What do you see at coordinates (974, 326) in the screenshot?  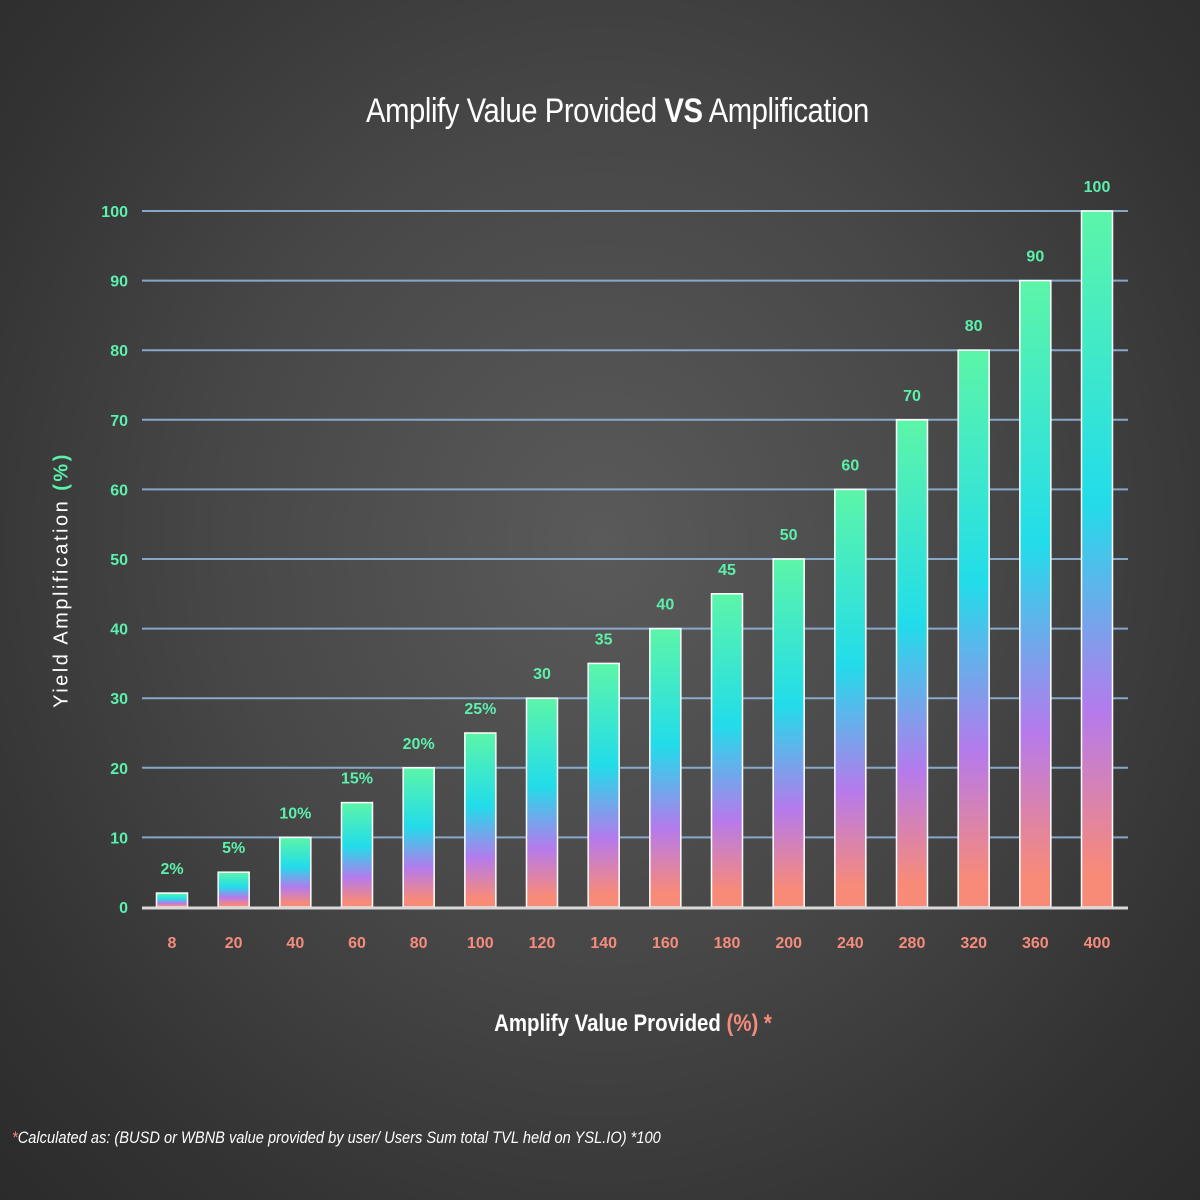 I see `bar-value-label: 80` at bounding box center [974, 326].